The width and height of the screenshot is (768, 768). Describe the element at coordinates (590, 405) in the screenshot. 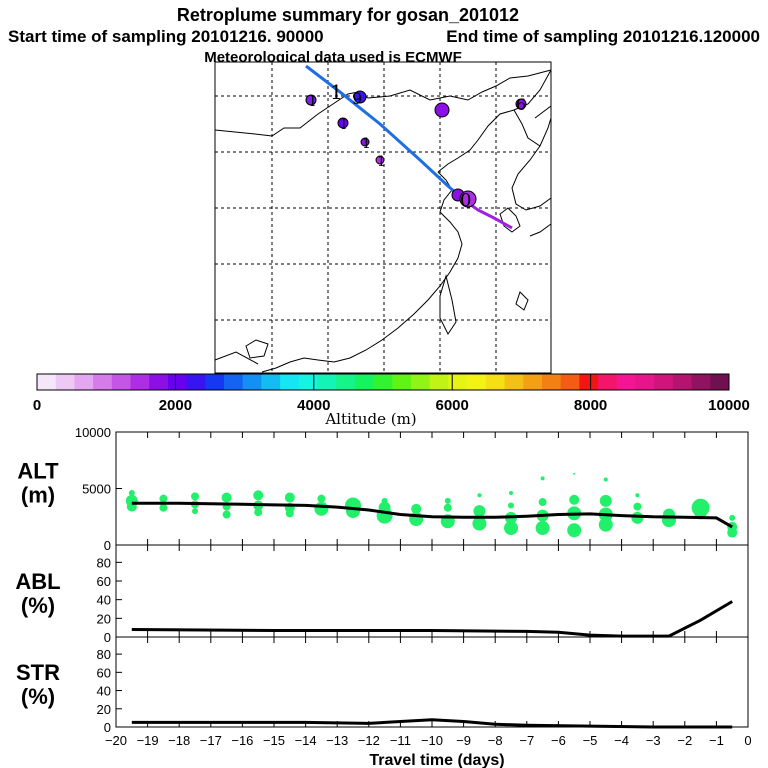

I see `colorbar-tick-label: 8000` at that location.